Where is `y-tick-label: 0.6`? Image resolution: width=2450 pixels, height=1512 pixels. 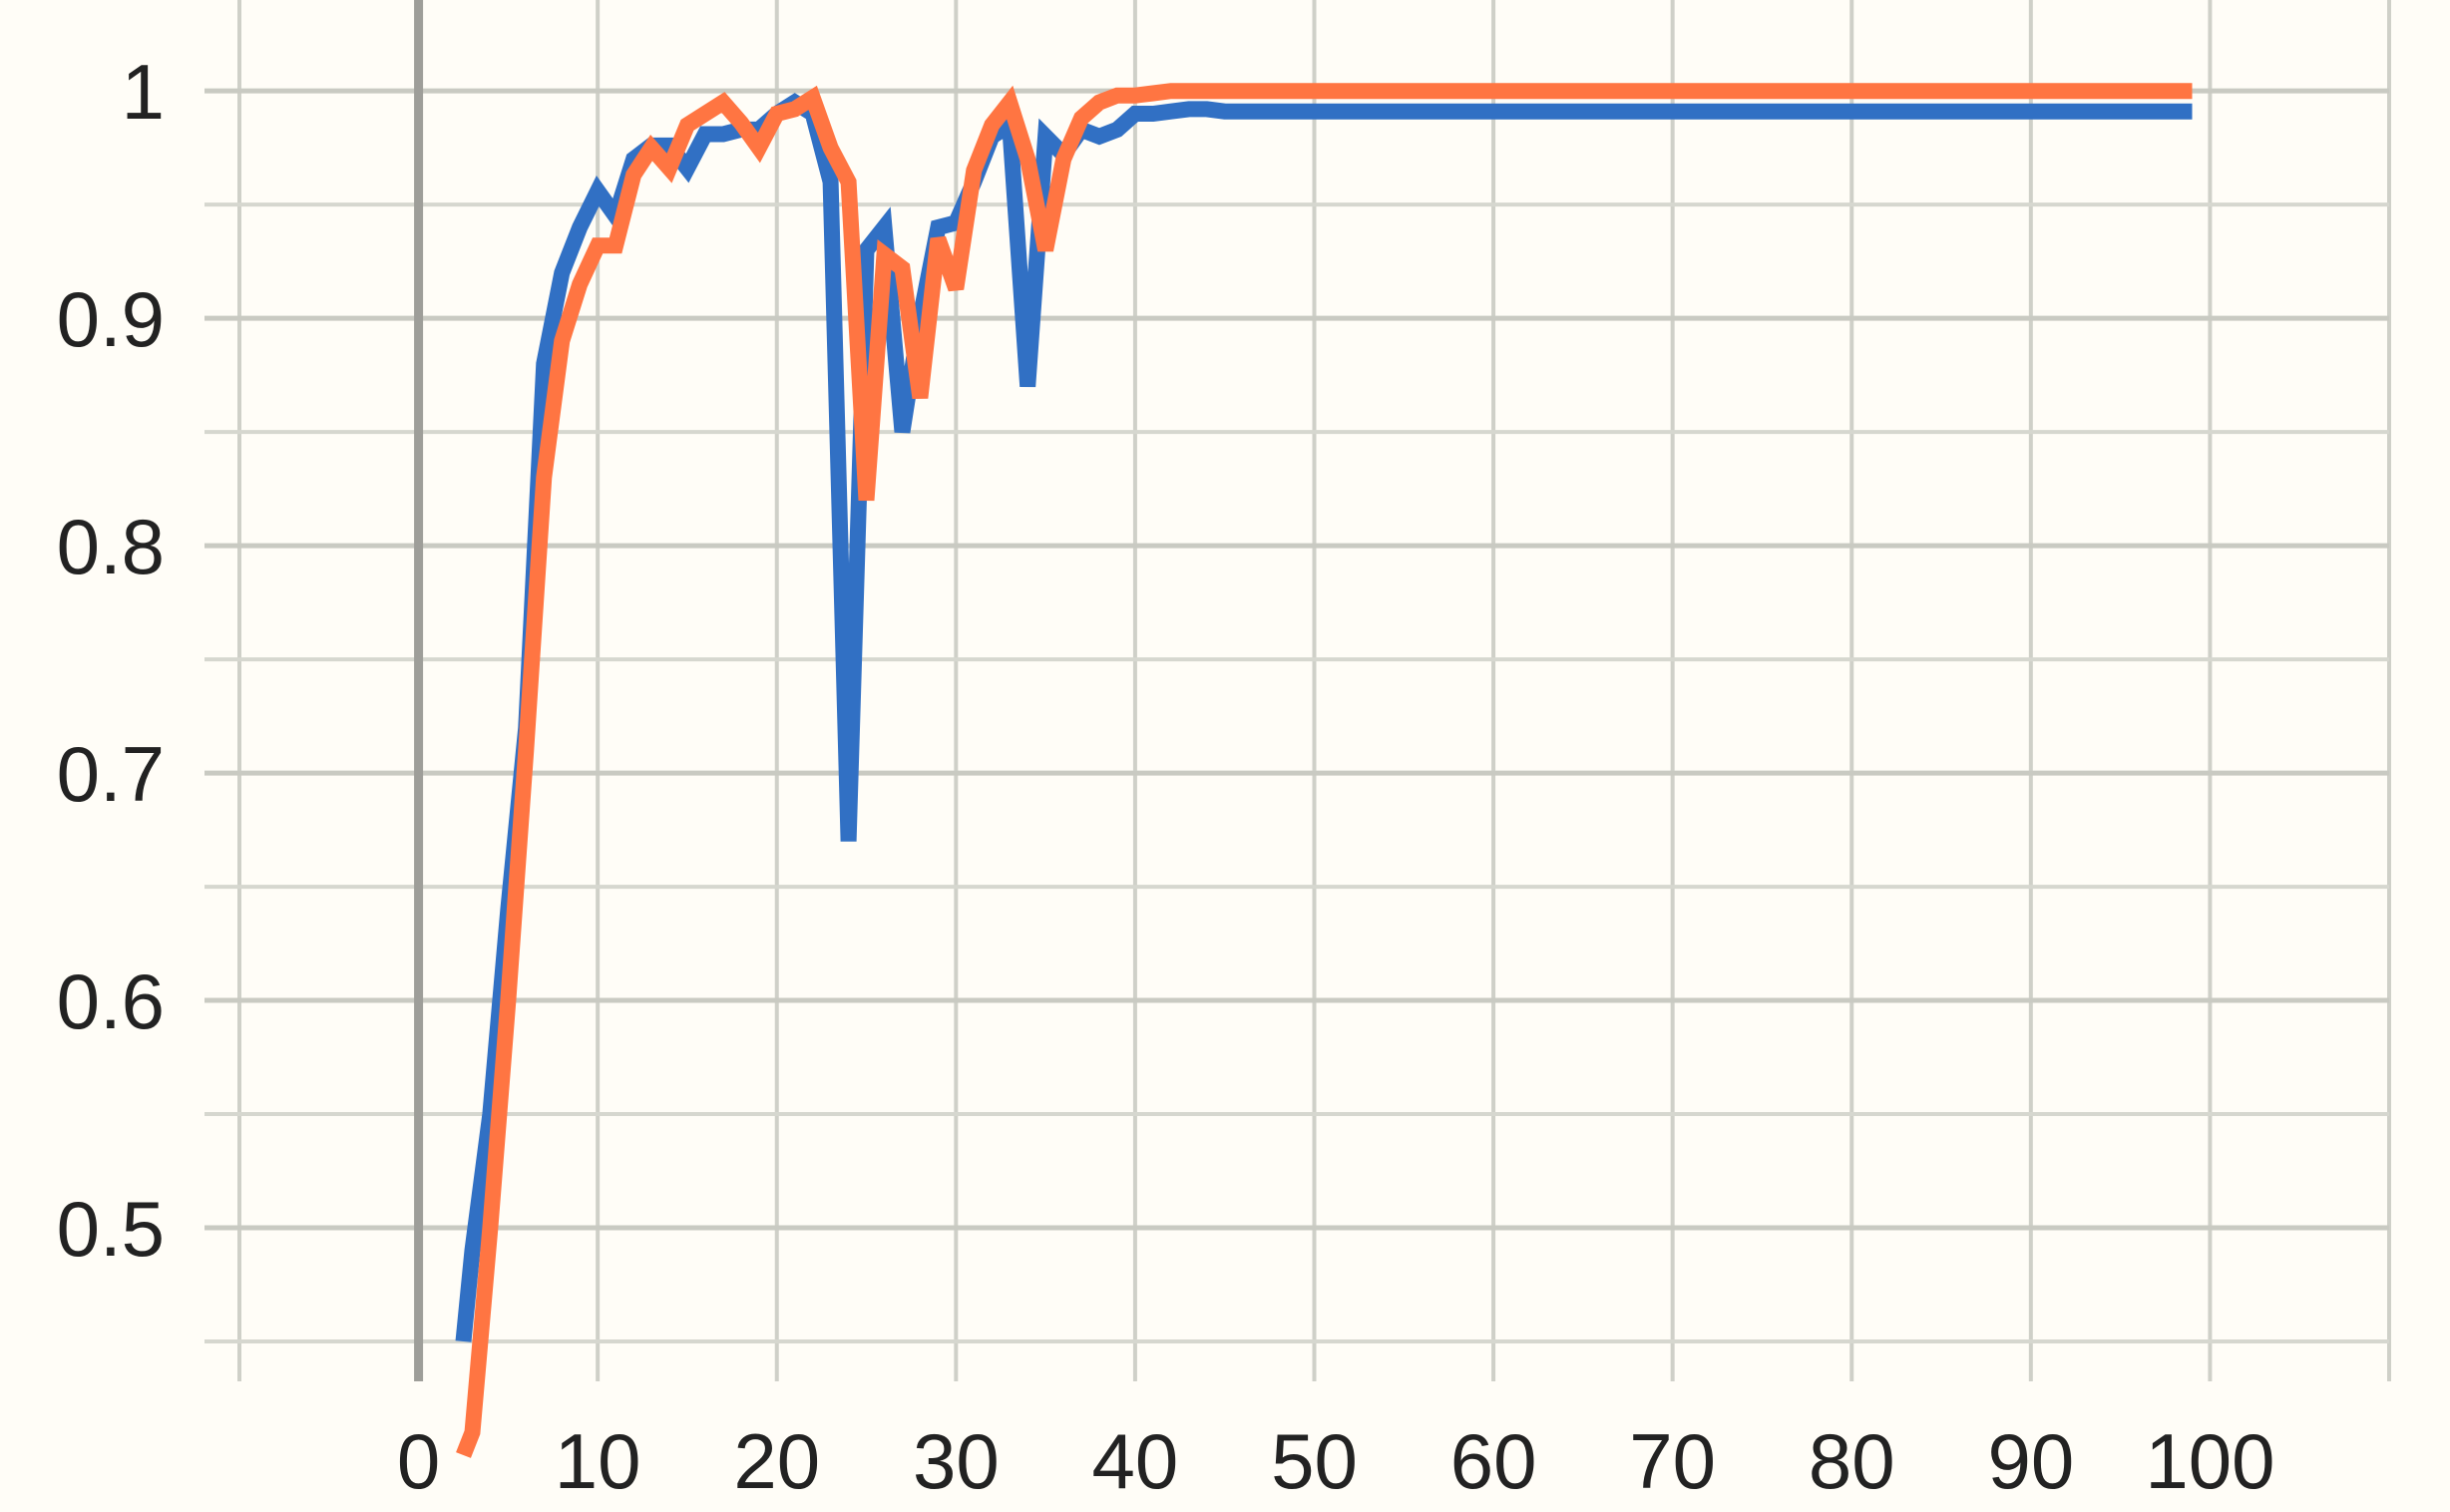 y-tick-label: 0.6 is located at coordinates (111, 1001).